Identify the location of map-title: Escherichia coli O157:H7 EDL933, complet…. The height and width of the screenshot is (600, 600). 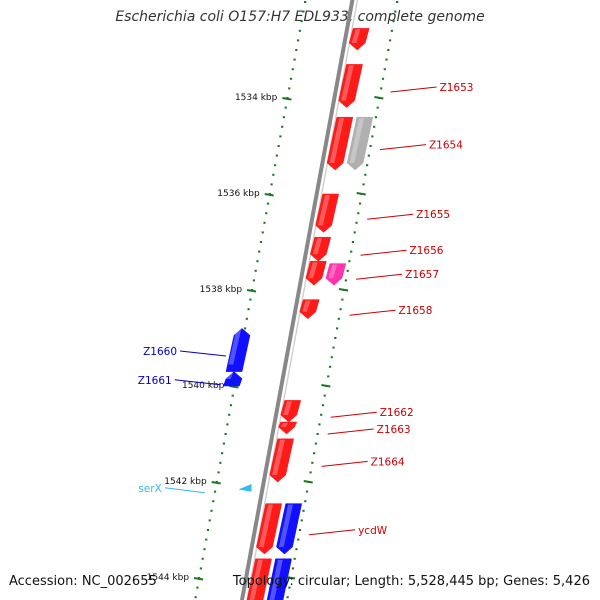
(300, 17).